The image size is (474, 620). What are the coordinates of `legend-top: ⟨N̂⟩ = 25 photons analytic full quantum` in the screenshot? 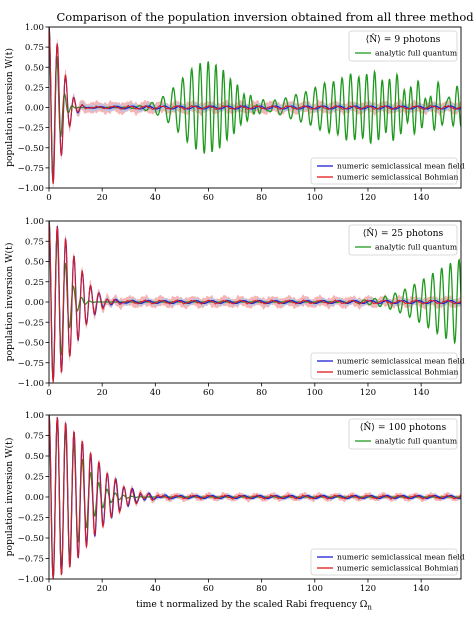 It's located at (403, 240).